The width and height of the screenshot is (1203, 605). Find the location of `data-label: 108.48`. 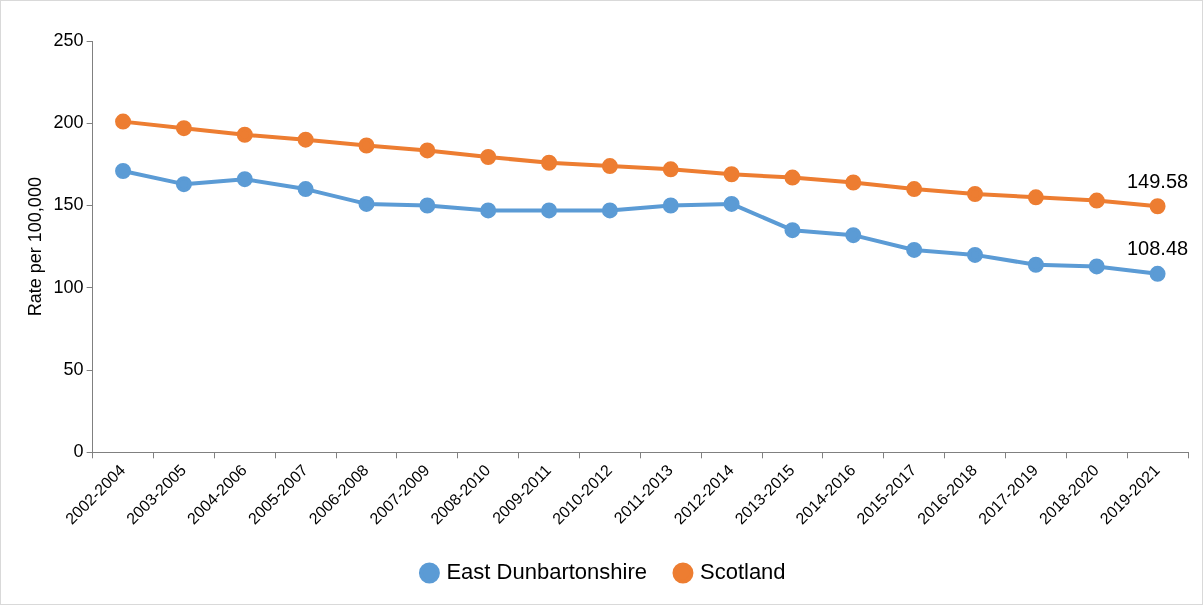

data-label: 108.48 is located at coordinates (1157, 248).